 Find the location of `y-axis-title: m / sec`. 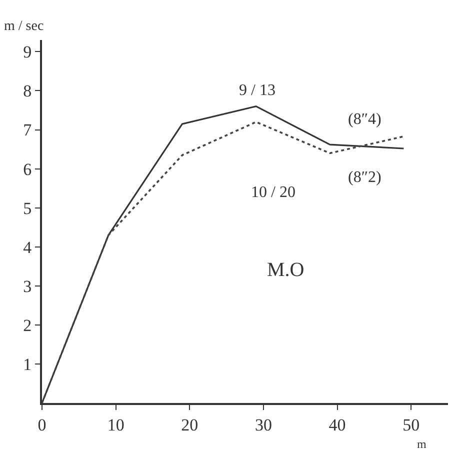

y-axis-title: m / sec is located at coordinates (24, 26).